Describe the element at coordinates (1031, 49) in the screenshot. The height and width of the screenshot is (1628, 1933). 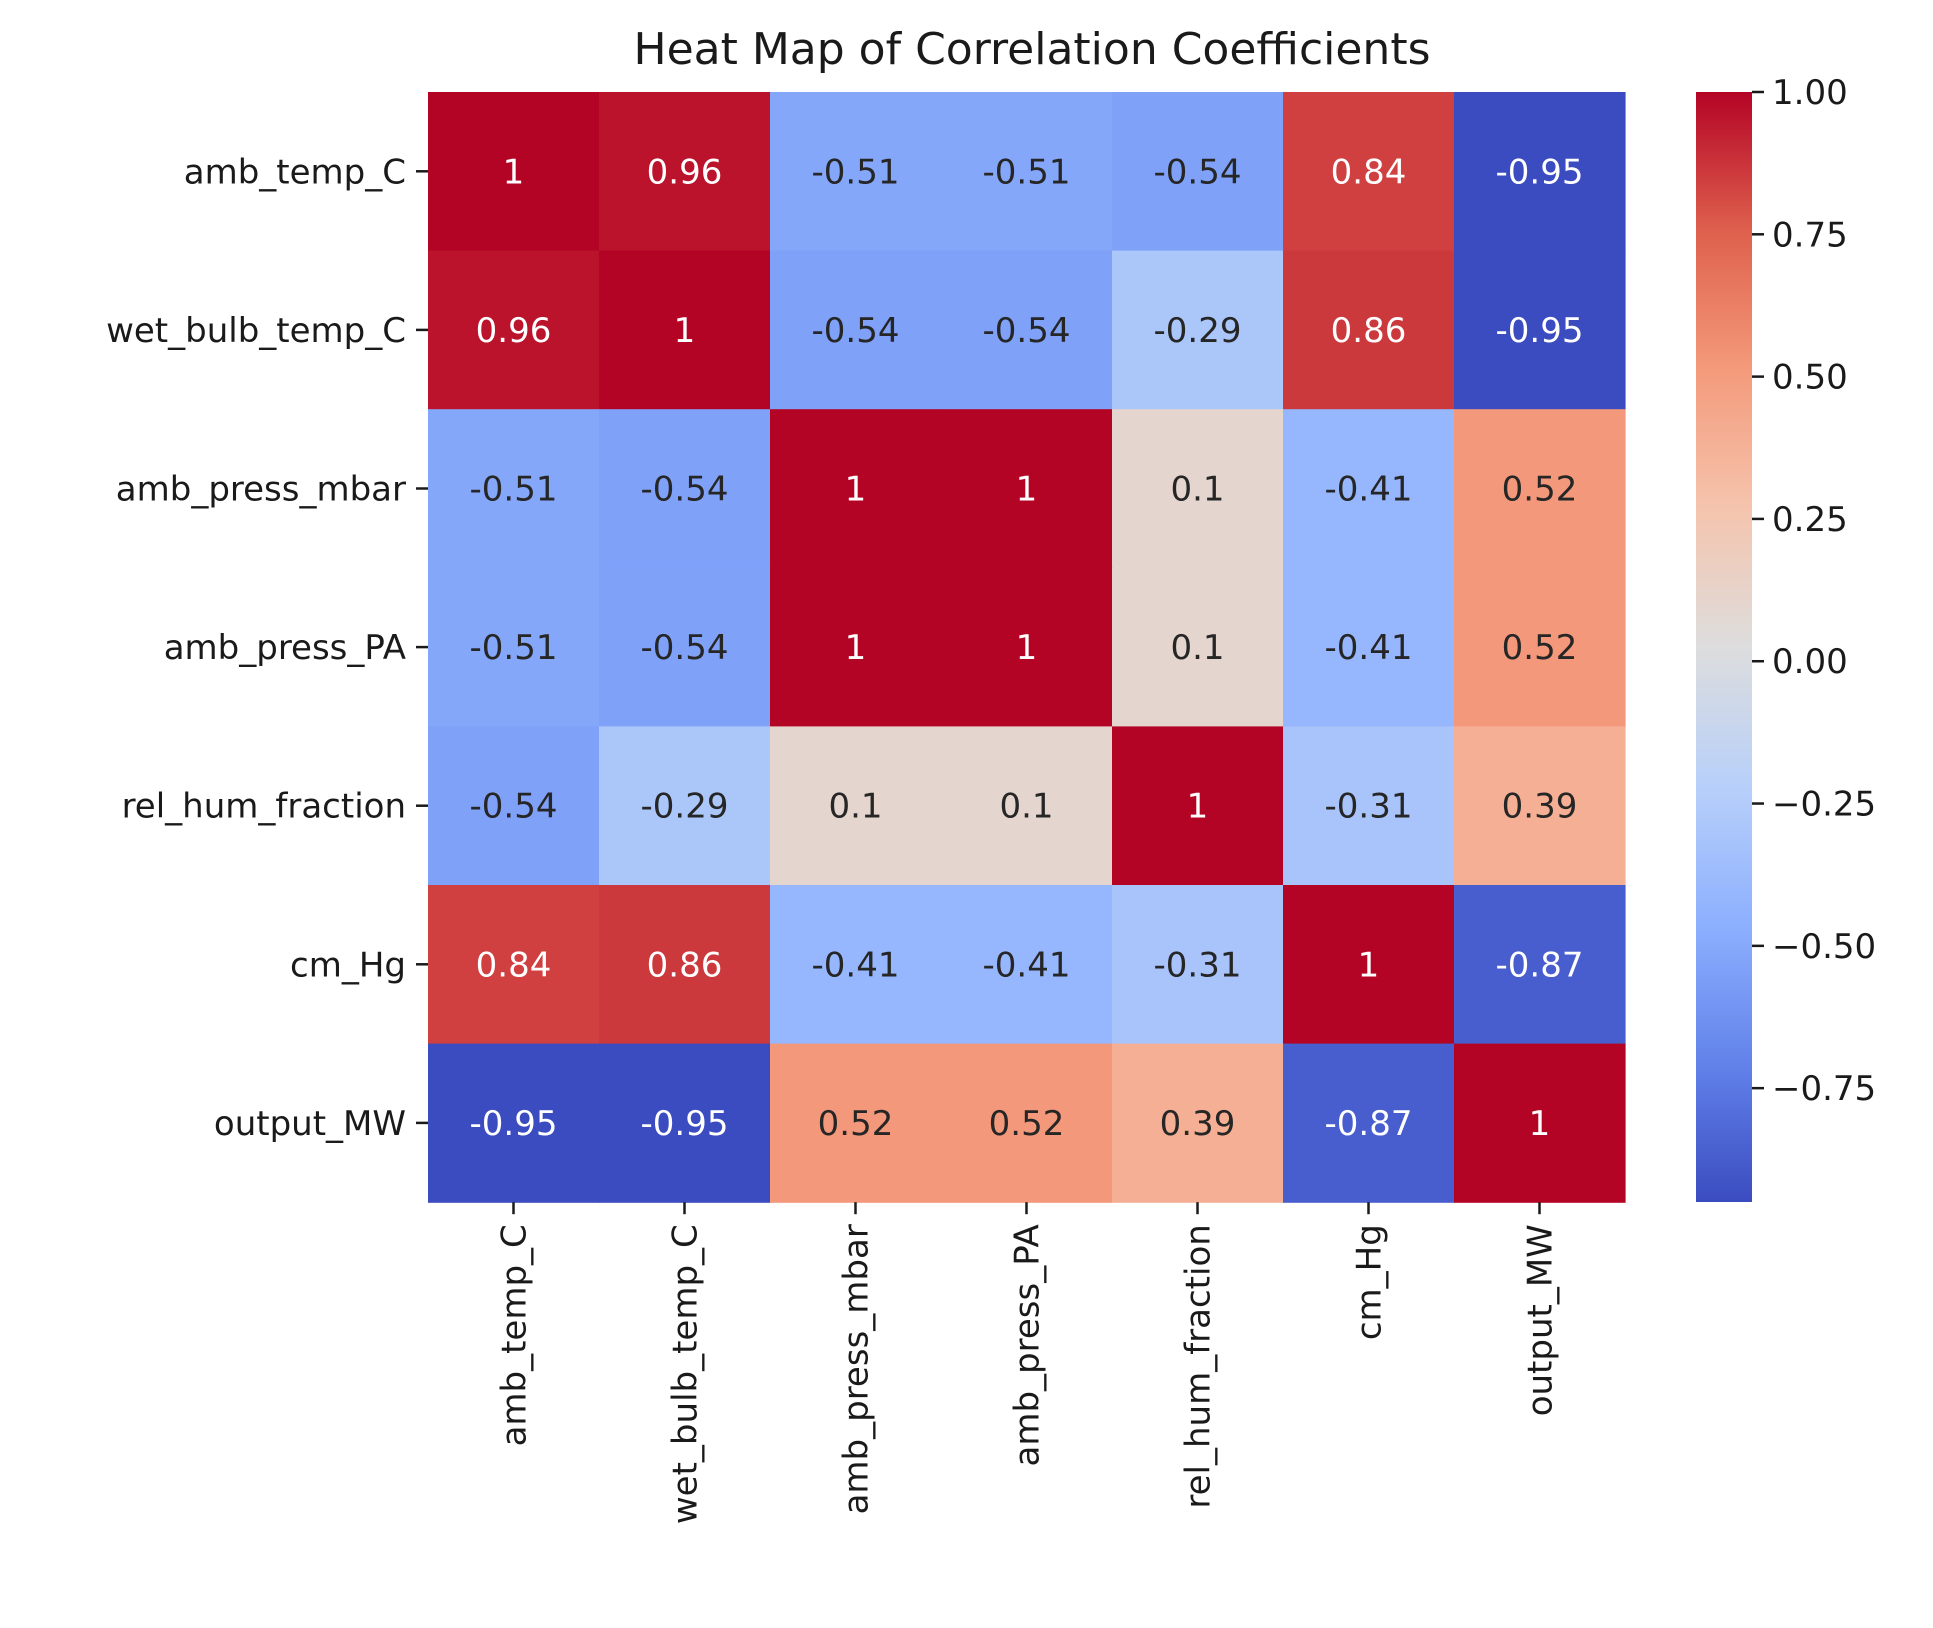
I see `chart-title: Heat Map of Correlation Coefficients` at that location.